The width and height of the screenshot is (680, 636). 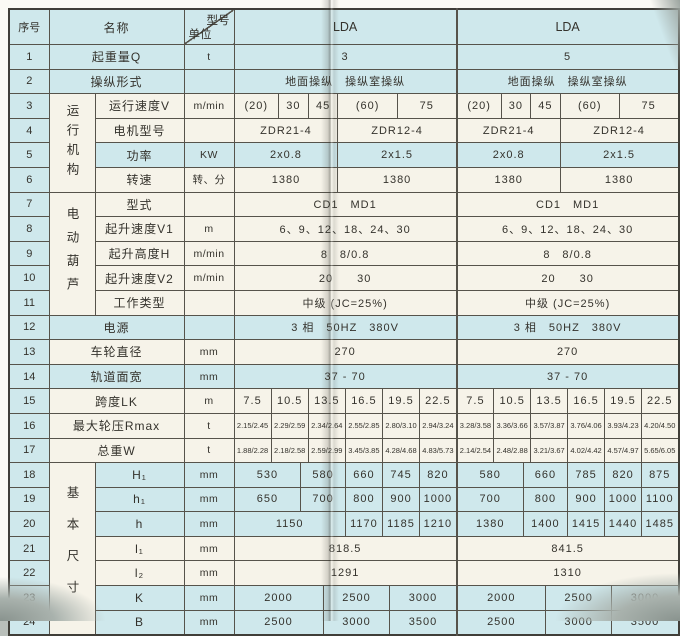 What do you see at coordinates (623, 475) in the screenshot?
I see `value-cell-right: 820` at bounding box center [623, 475].